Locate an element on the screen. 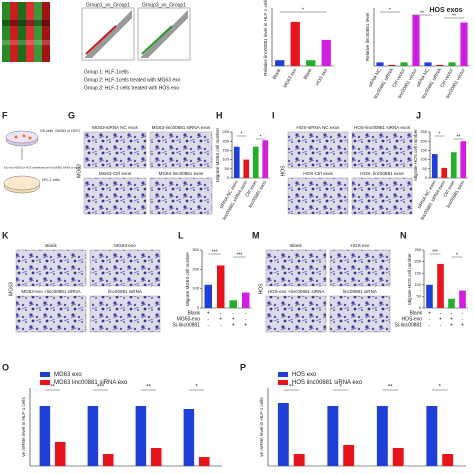 The width and height of the screenshot is (474, 474). image-label: HOS-linc00881 siRNA exos is located at coordinates (382, 127).